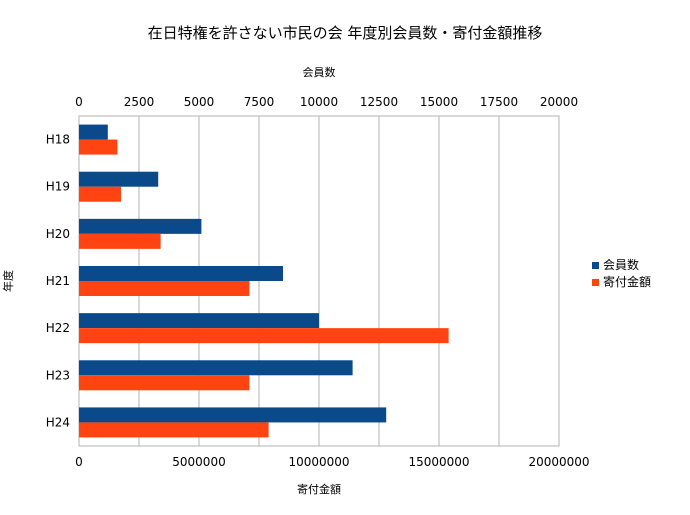  What do you see at coordinates (319, 102) in the screenshot?
I see `top-tick-label: 10000` at bounding box center [319, 102].